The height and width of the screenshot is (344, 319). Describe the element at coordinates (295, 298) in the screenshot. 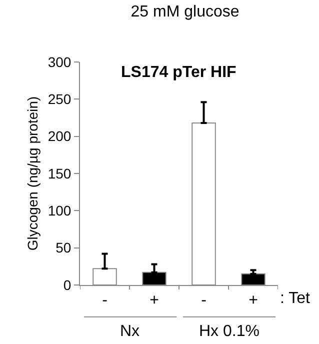

I see `text: : Tet` at that location.